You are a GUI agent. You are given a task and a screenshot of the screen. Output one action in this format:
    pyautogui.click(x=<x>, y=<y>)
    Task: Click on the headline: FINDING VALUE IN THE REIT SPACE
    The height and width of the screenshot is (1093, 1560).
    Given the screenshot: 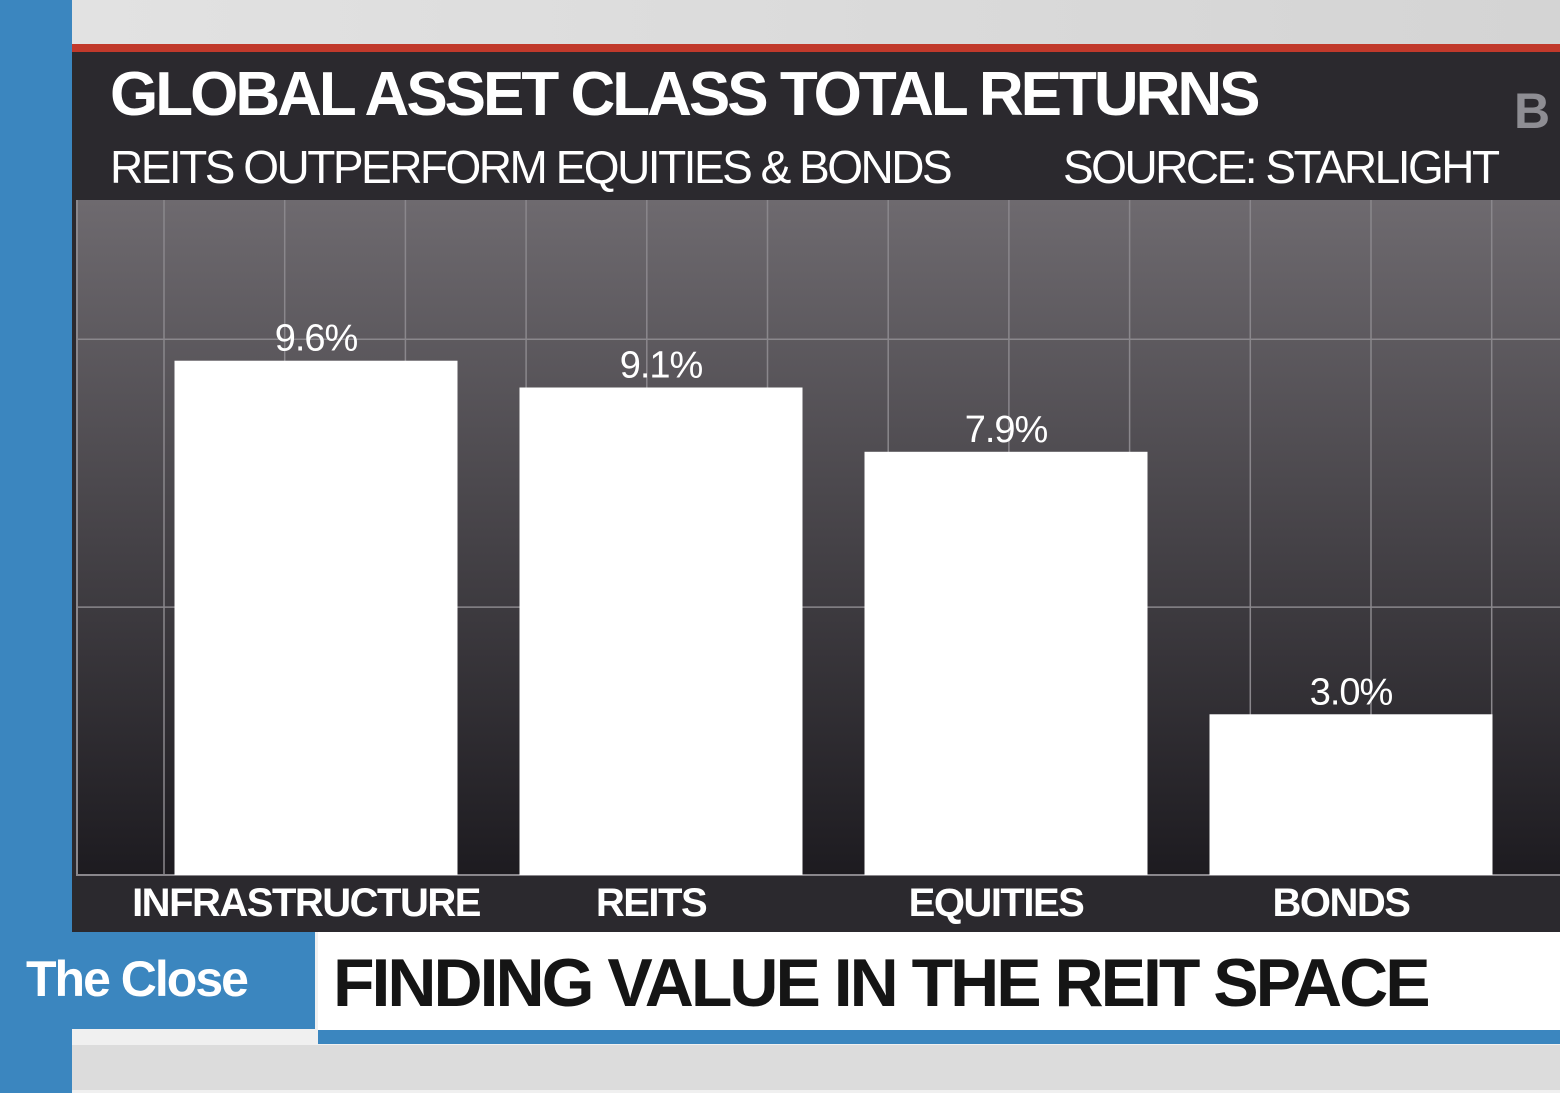 What is the action you would take?
    pyautogui.click(x=880, y=983)
    